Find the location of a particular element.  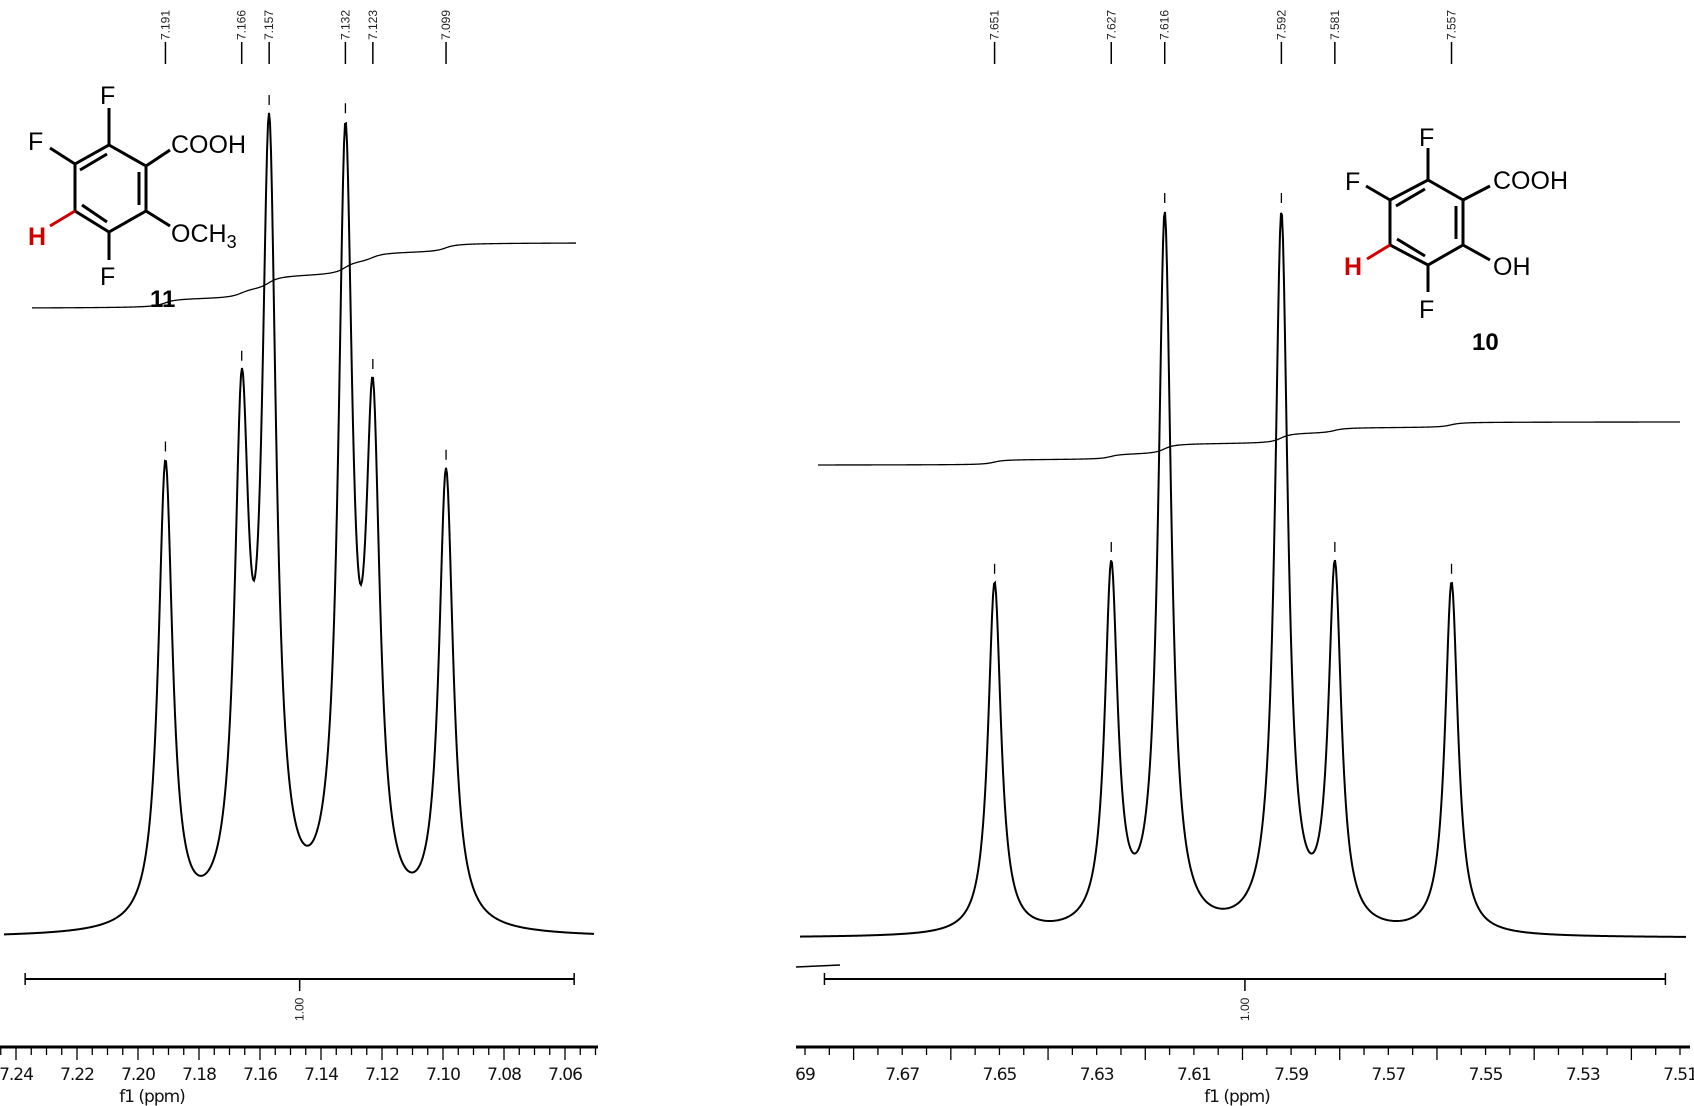

x-tick-label: 7.08 is located at coordinates (504, 1075).